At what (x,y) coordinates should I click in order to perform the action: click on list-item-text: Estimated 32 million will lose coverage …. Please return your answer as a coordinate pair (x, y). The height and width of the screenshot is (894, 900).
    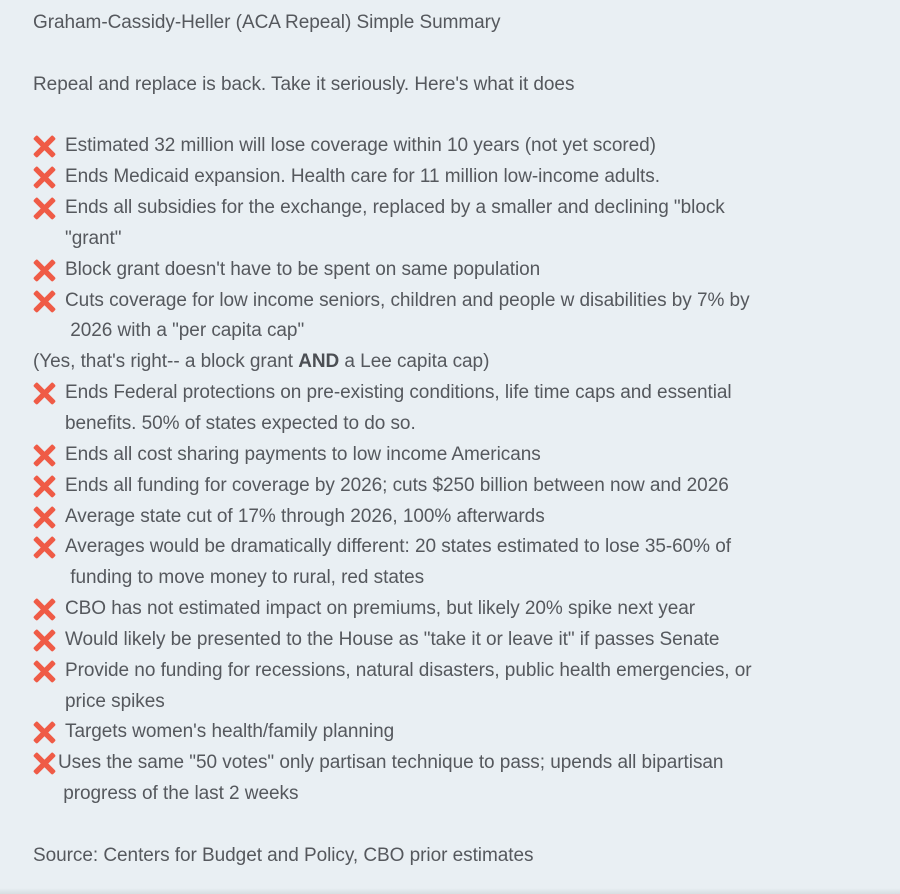
    Looking at the image, I should click on (360, 146).